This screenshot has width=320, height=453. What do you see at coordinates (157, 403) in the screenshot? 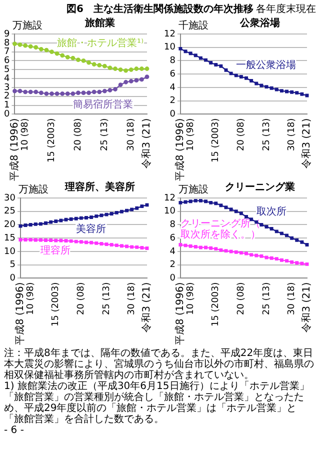
I see `text: 1) 旅館業法の改正（平成30年6月15日施行）により「ホテル営業」「旅館営業」の営業種別が統合し「旅館・ホテル営業」となったため、平成29年度以前の「旅館・ホテル営業」は「ホテル営業」と「旅館営業」を合計した数である。` at bounding box center [157, 403].